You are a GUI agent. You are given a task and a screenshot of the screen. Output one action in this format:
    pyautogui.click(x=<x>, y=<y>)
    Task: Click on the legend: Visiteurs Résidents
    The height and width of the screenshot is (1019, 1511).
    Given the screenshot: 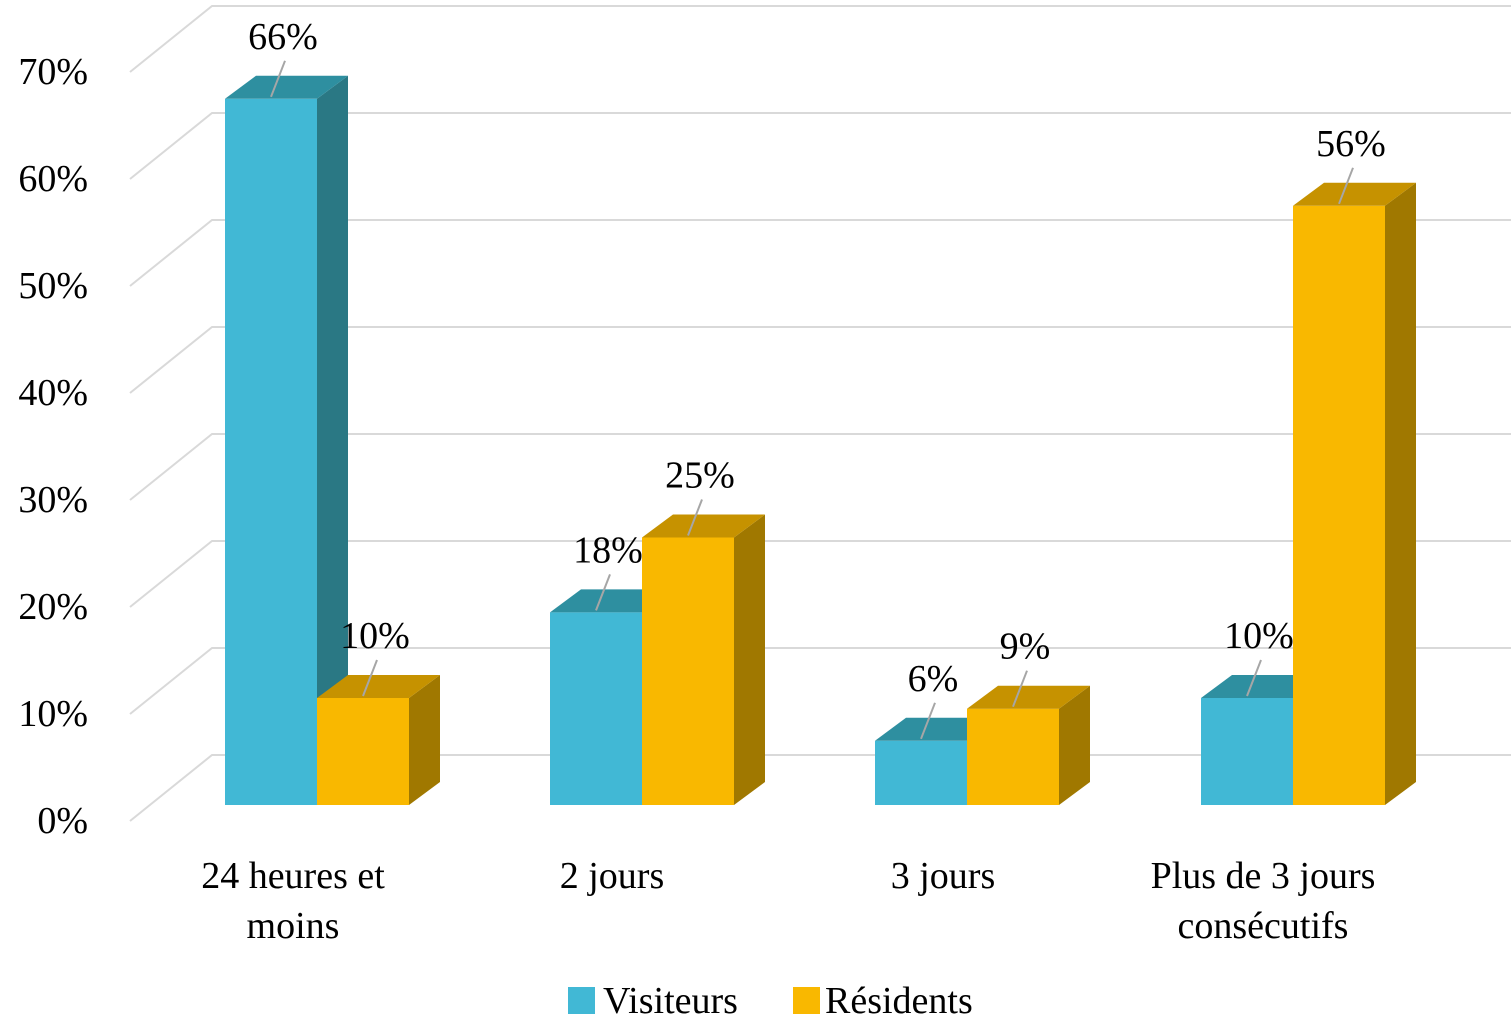 What is the action you would take?
    pyautogui.click(x=770, y=999)
    